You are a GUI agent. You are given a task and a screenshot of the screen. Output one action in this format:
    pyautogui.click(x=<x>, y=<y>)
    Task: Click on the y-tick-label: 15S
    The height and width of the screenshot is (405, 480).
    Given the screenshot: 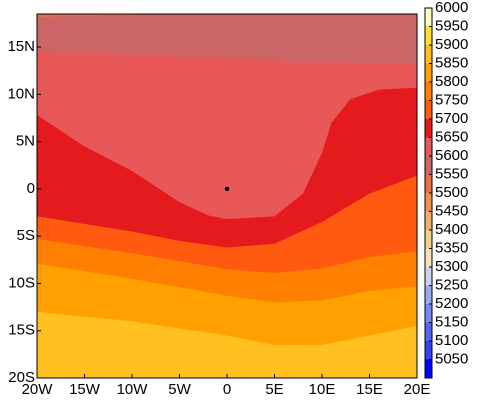 What is the action you would take?
    pyautogui.click(x=21, y=330)
    